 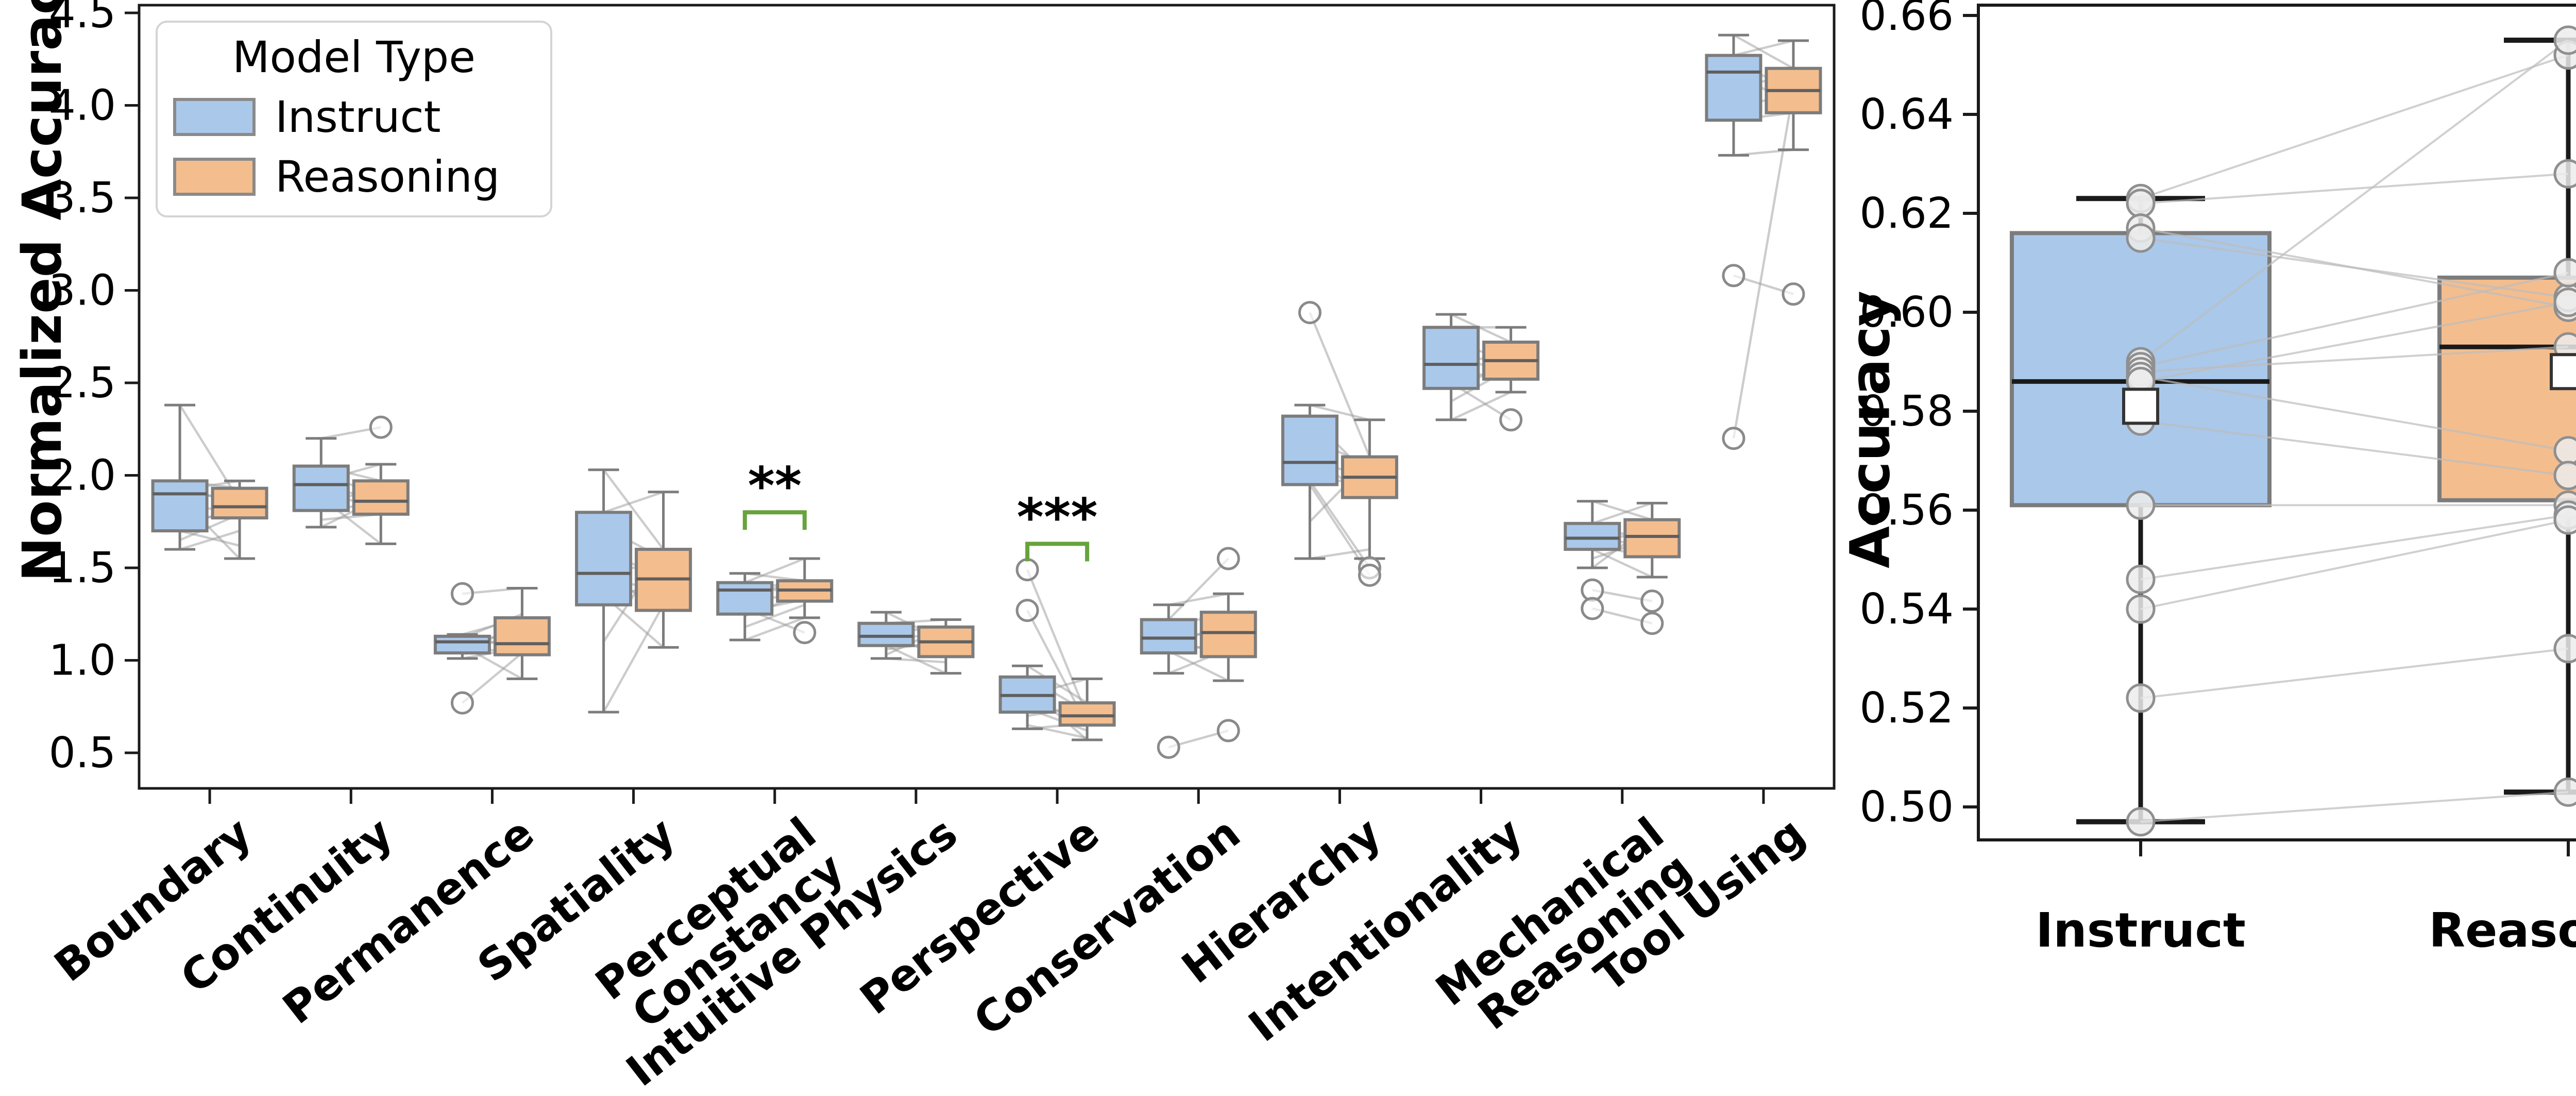 What do you see at coordinates (1906, 510) in the screenshot?
I see `right-y-tick-label: 0.56` at bounding box center [1906, 510].